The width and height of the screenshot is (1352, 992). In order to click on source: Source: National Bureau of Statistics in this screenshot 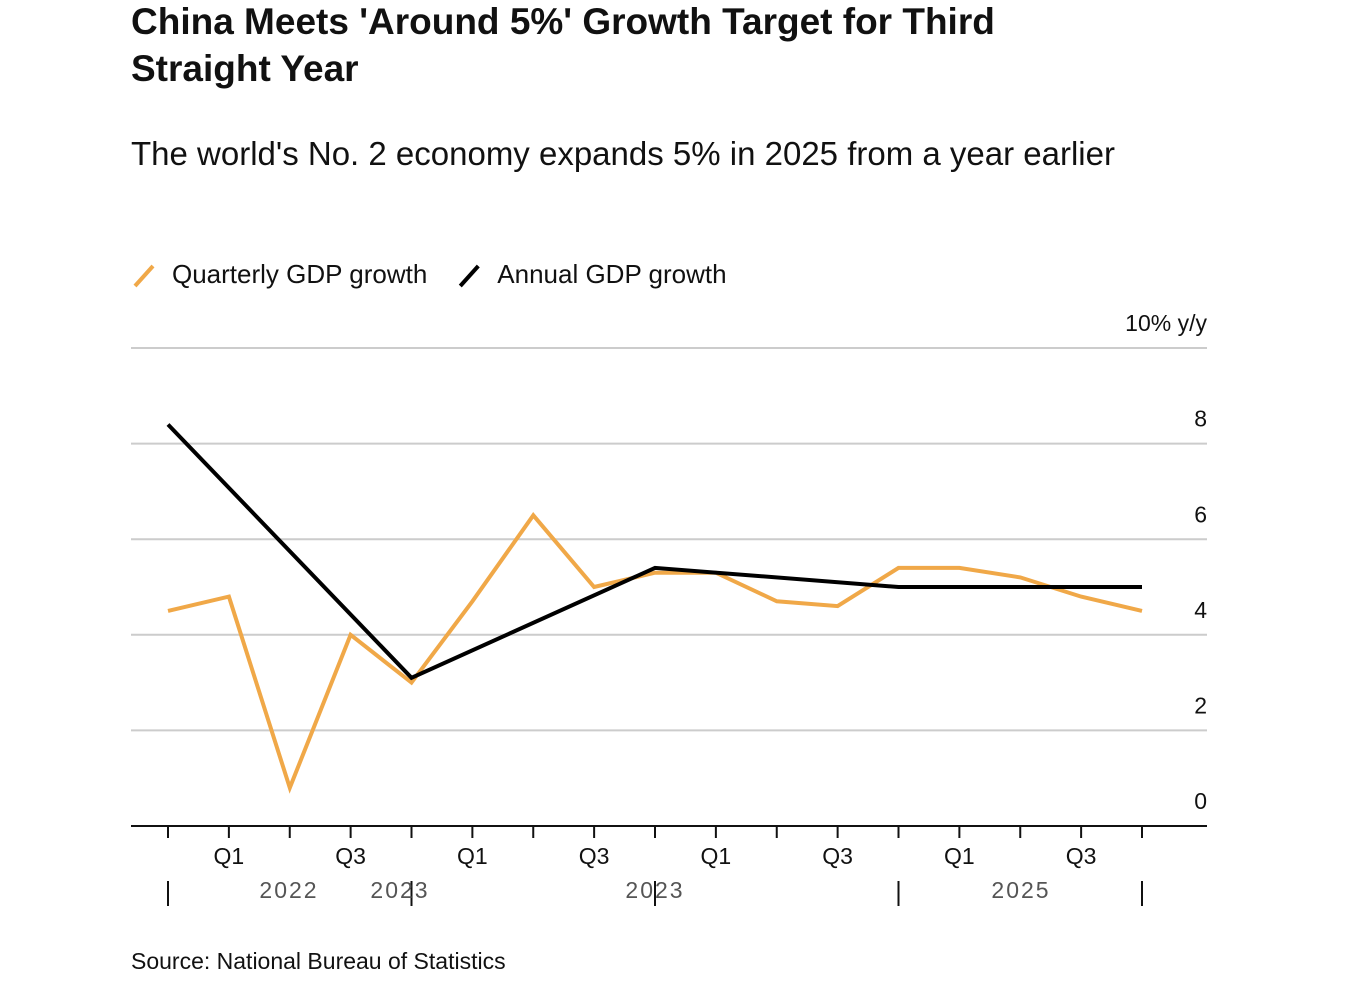, I will do `click(318, 961)`.